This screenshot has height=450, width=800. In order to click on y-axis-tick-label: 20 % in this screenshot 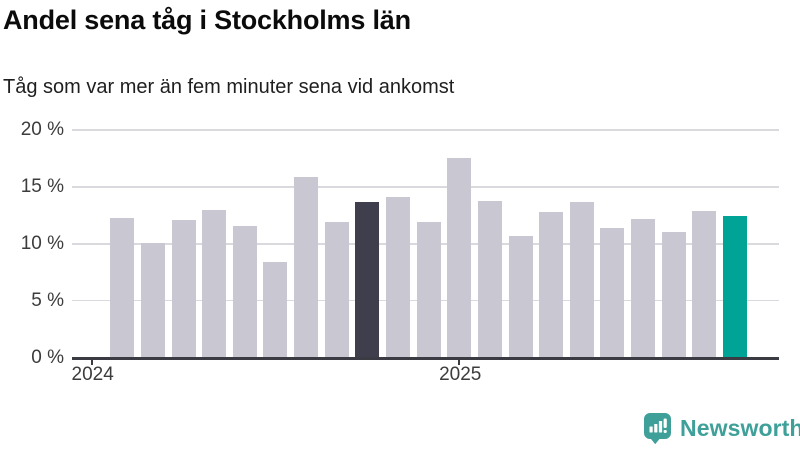, I will do `click(42, 129)`.